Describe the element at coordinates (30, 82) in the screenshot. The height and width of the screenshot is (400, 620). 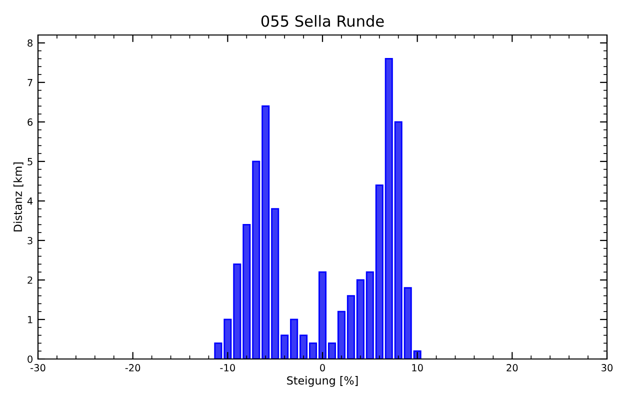
I see `y-tick-label: 7` at that location.